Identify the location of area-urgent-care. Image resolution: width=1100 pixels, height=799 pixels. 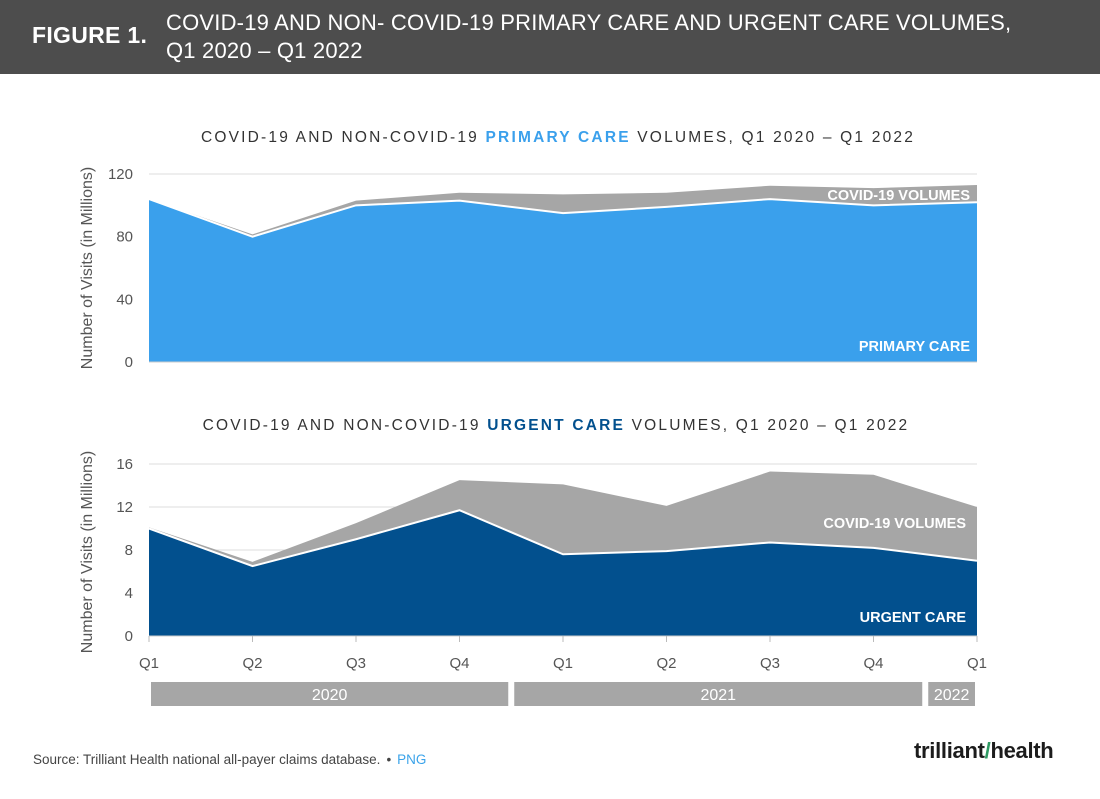
(563, 573).